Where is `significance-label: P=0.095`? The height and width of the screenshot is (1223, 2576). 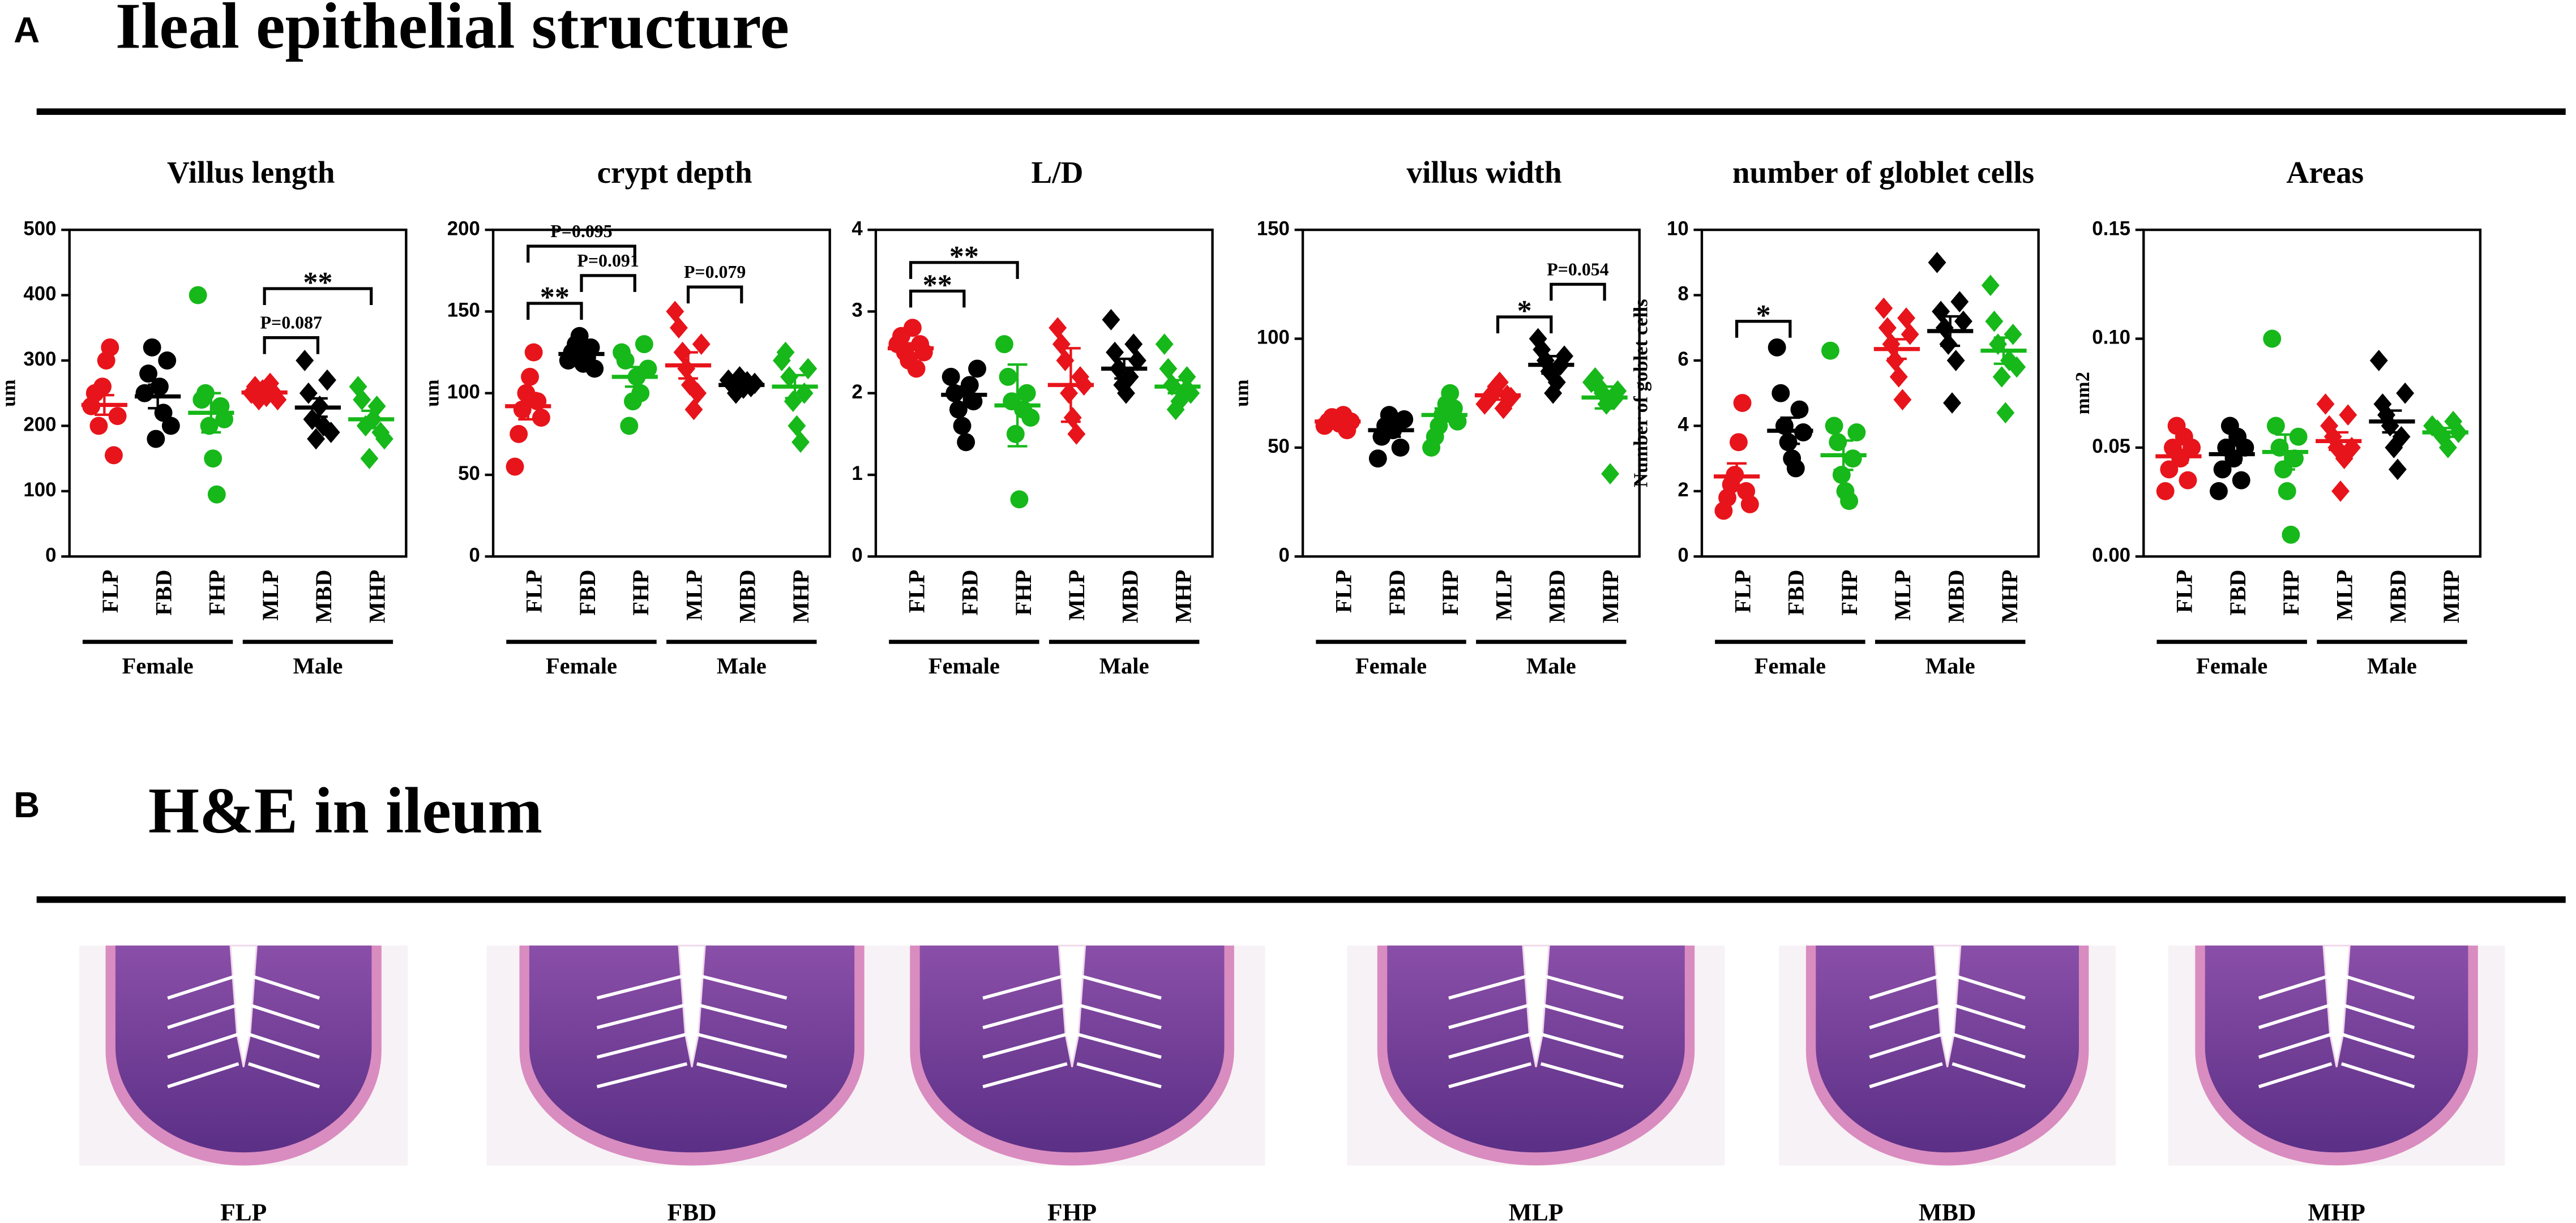 significance-label: P=0.095 is located at coordinates (581, 231).